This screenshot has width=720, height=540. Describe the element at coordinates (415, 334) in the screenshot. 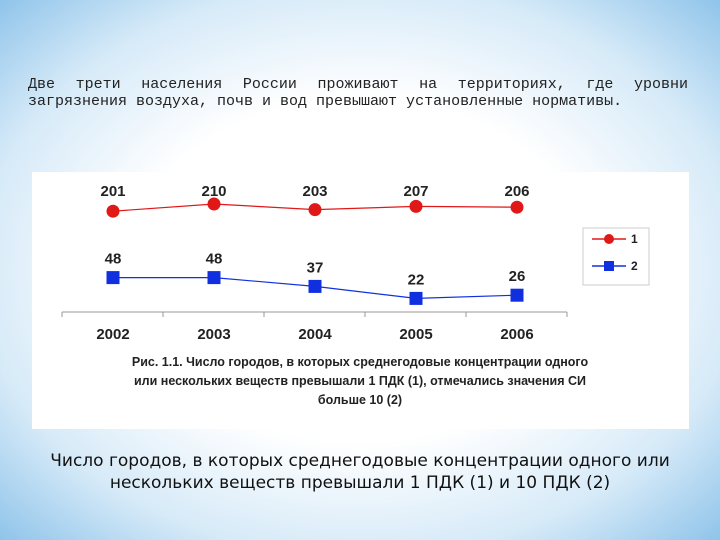

I see `x-tick-label: 2005` at that location.